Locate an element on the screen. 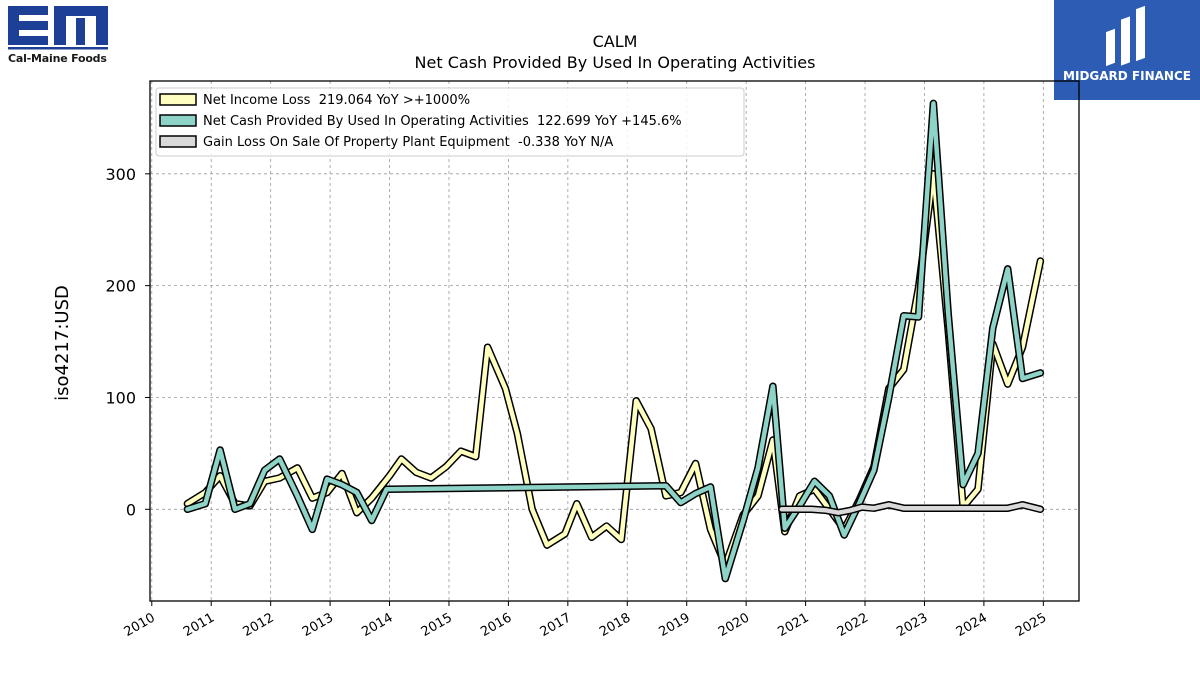  company-logo: Cal-Maine Foods is located at coordinates (58, 36).